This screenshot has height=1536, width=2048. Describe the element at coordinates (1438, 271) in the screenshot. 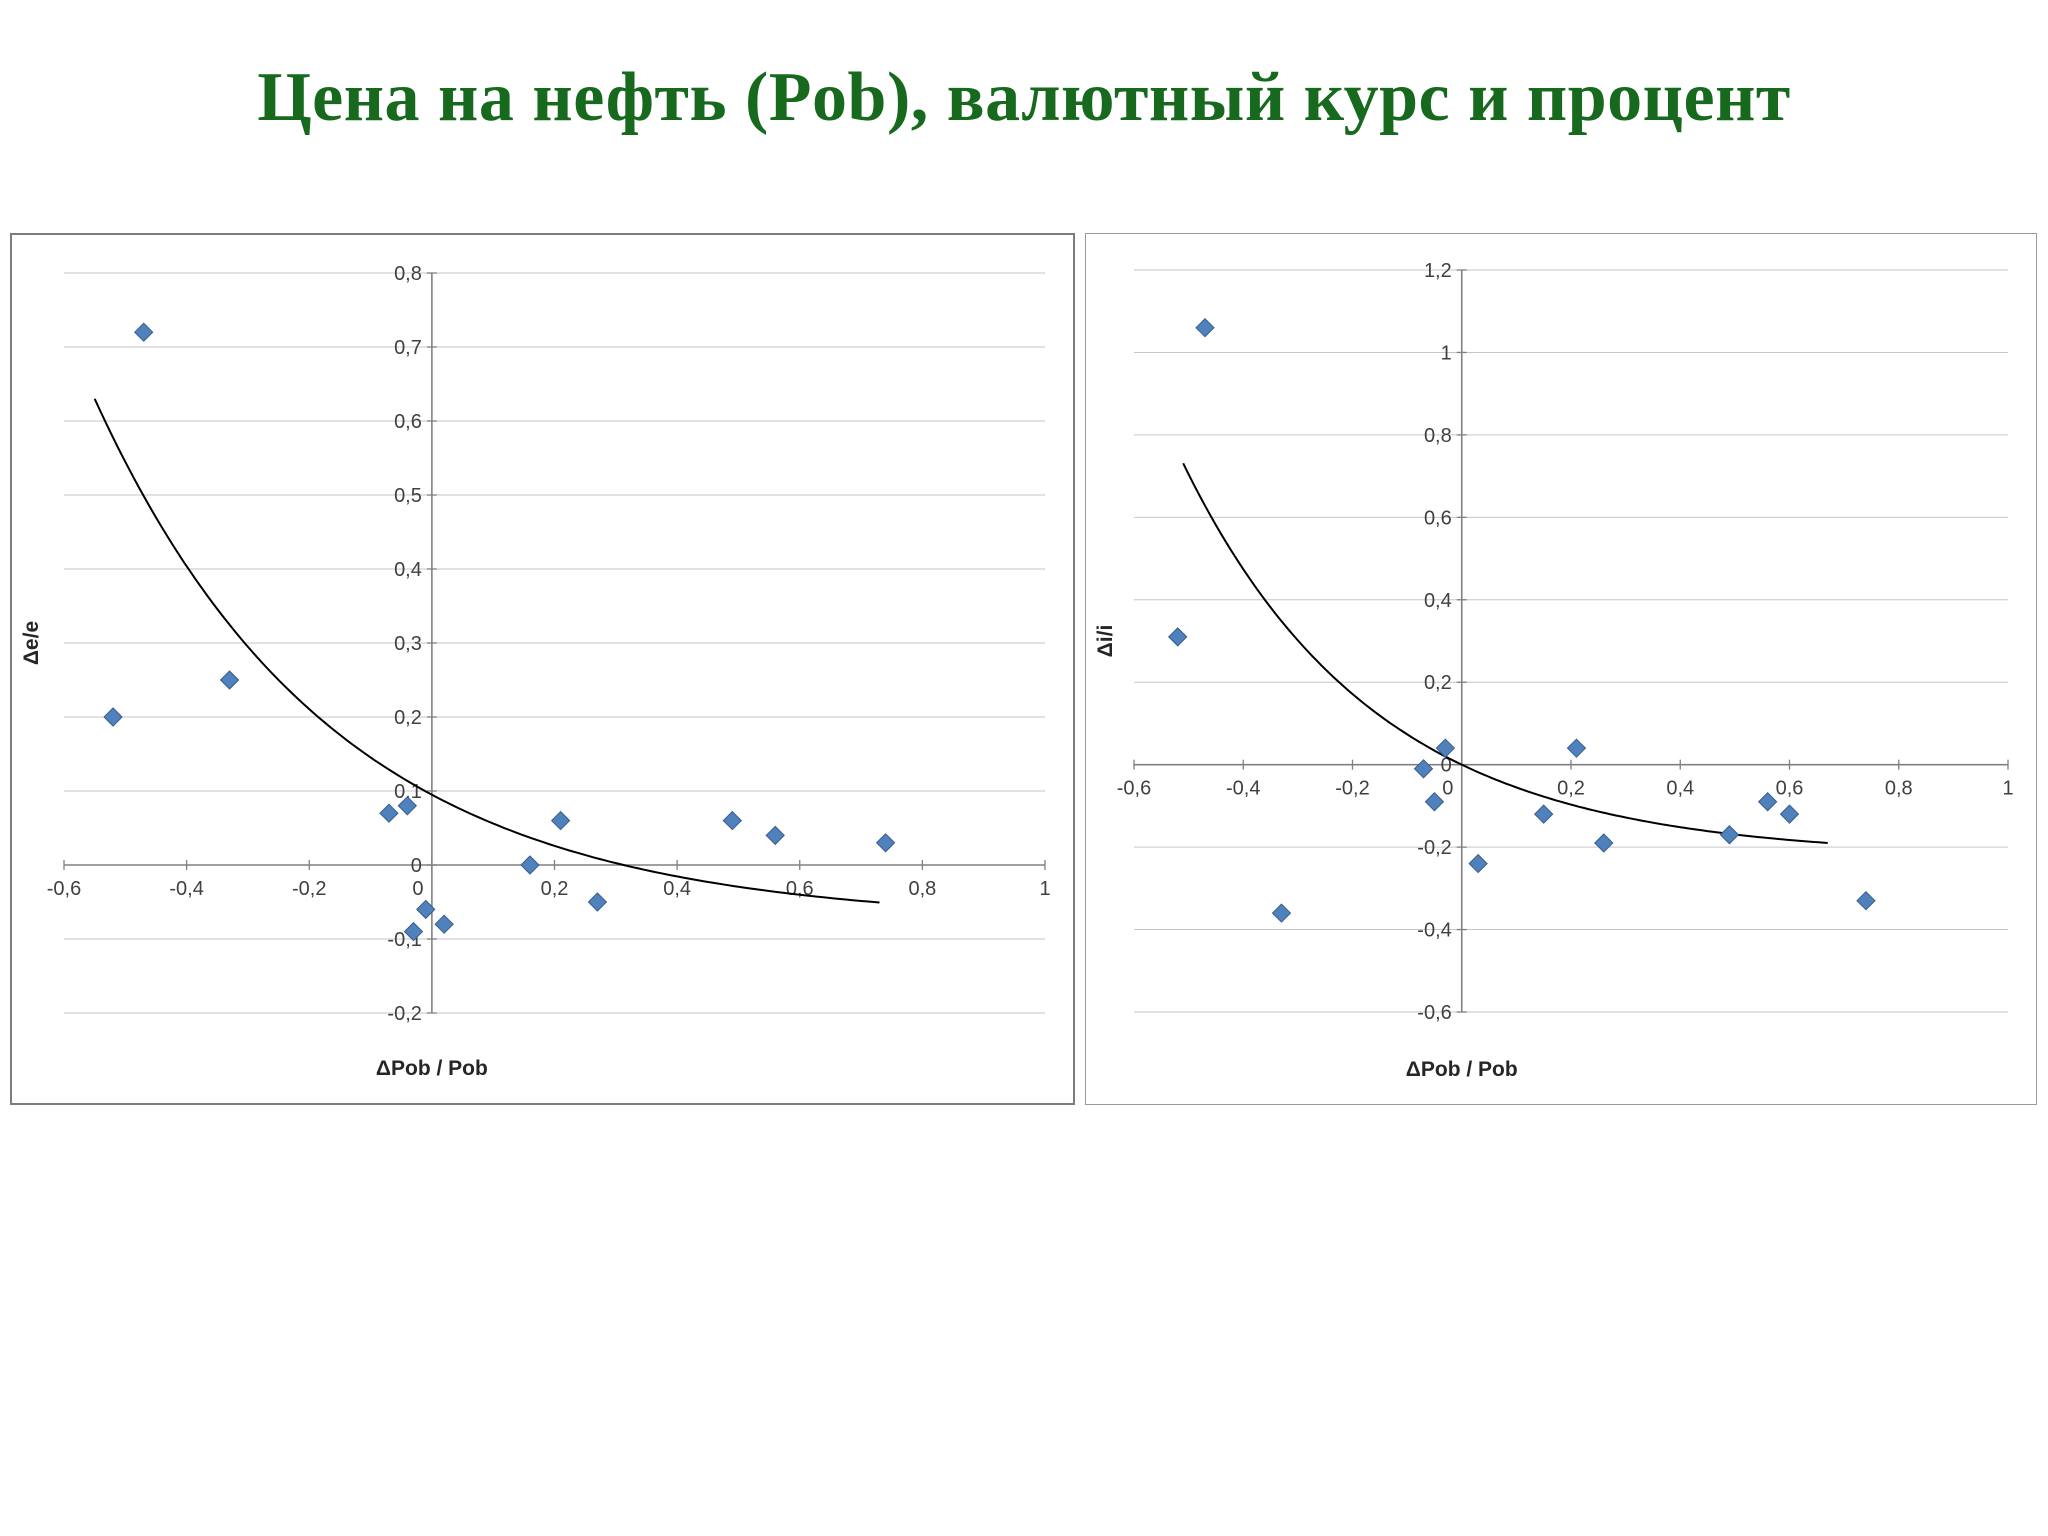

I see `y-tick-label: 1,2` at that location.